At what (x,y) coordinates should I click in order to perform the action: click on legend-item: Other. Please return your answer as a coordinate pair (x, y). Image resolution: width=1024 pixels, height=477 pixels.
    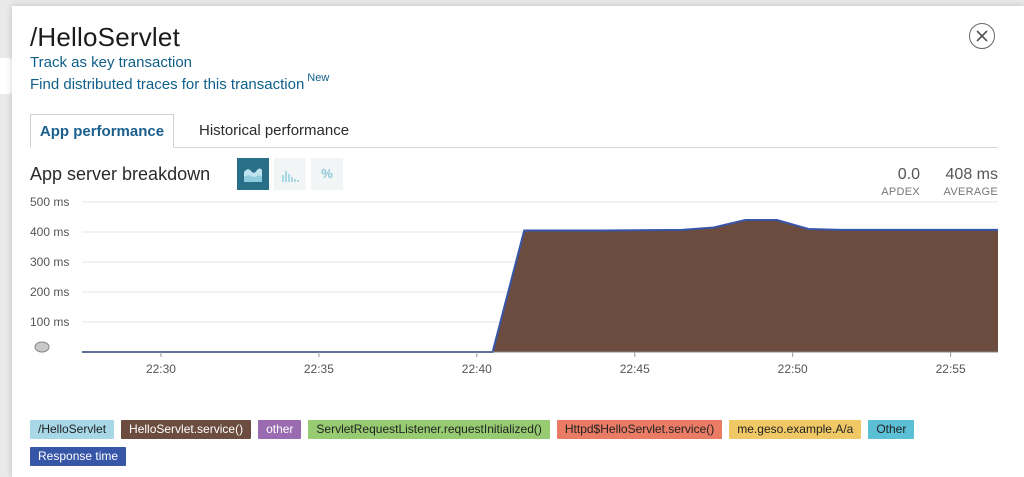
    Looking at the image, I should click on (891, 429).